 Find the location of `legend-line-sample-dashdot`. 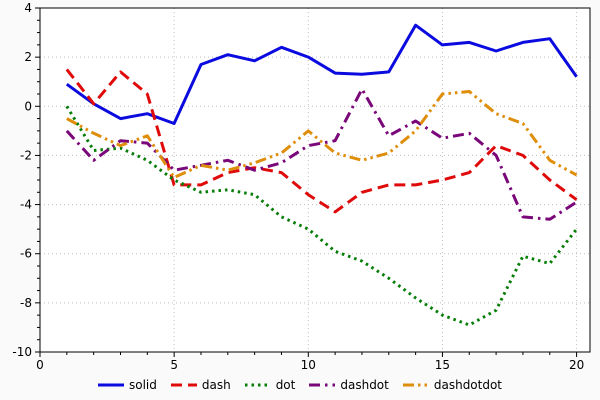

legend-line-sample-dashdot is located at coordinates (322, 385).